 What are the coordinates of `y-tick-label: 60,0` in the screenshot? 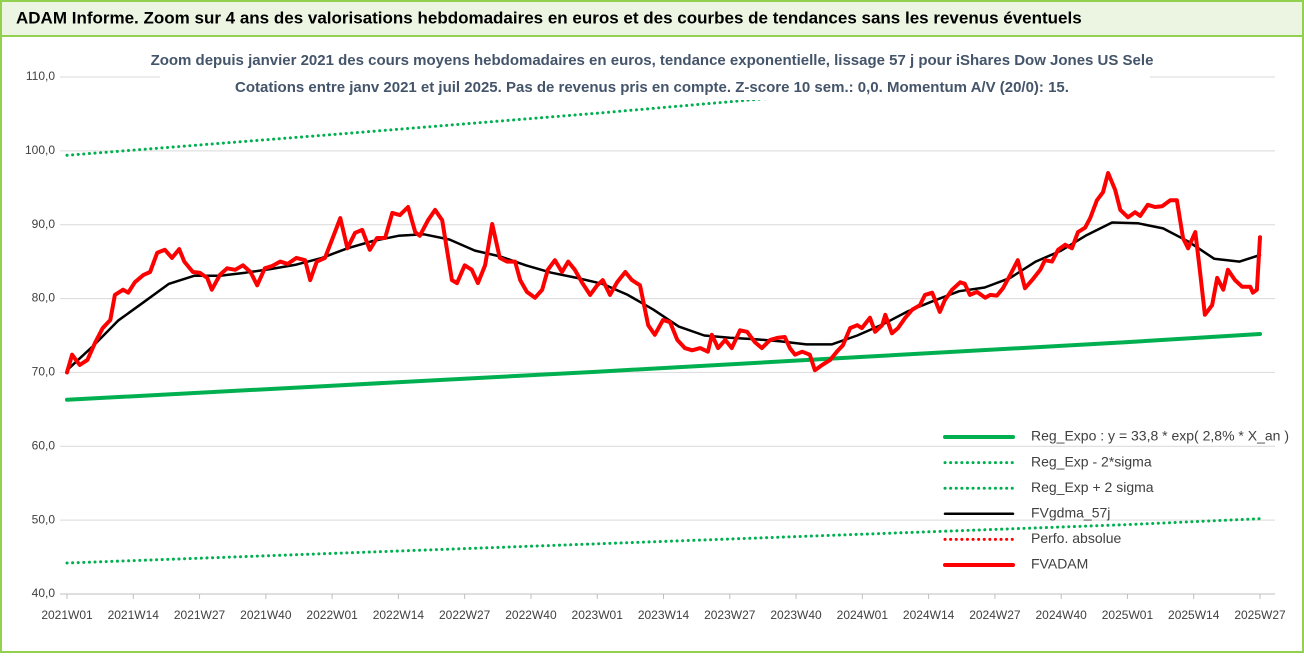 It's located at (44, 445).